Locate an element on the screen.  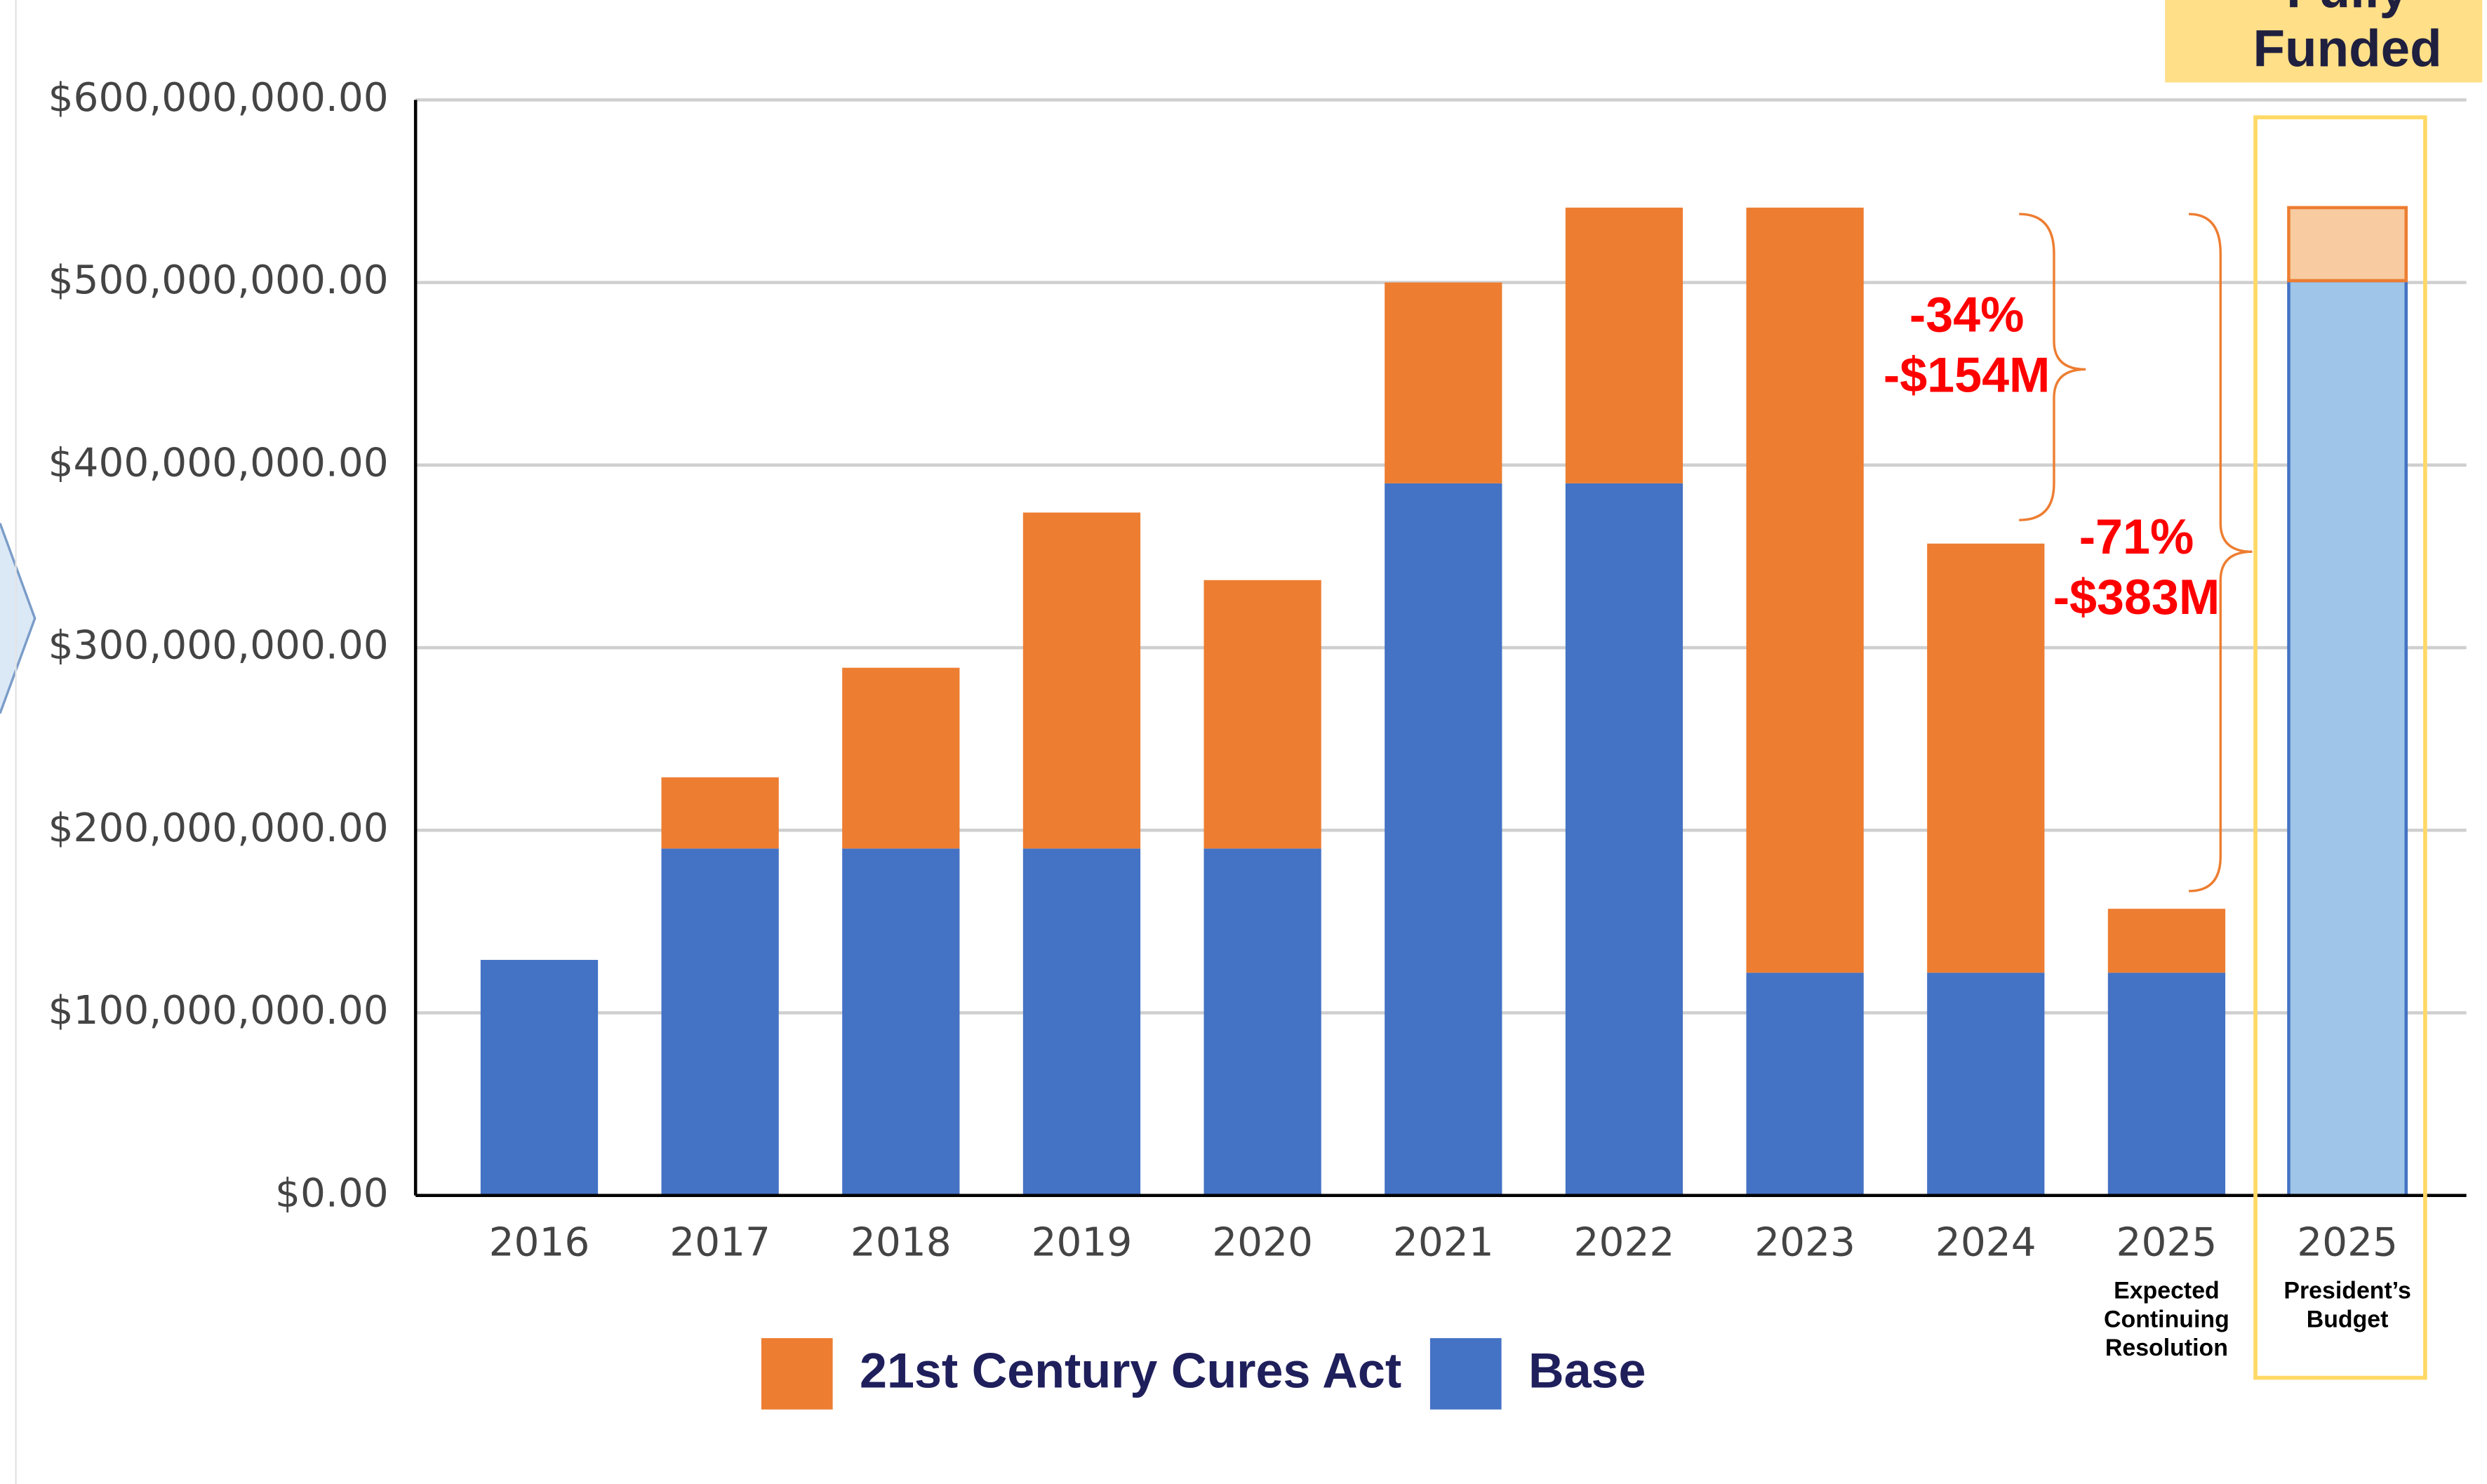
annotation: -71% is located at coordinates (2136, 537).